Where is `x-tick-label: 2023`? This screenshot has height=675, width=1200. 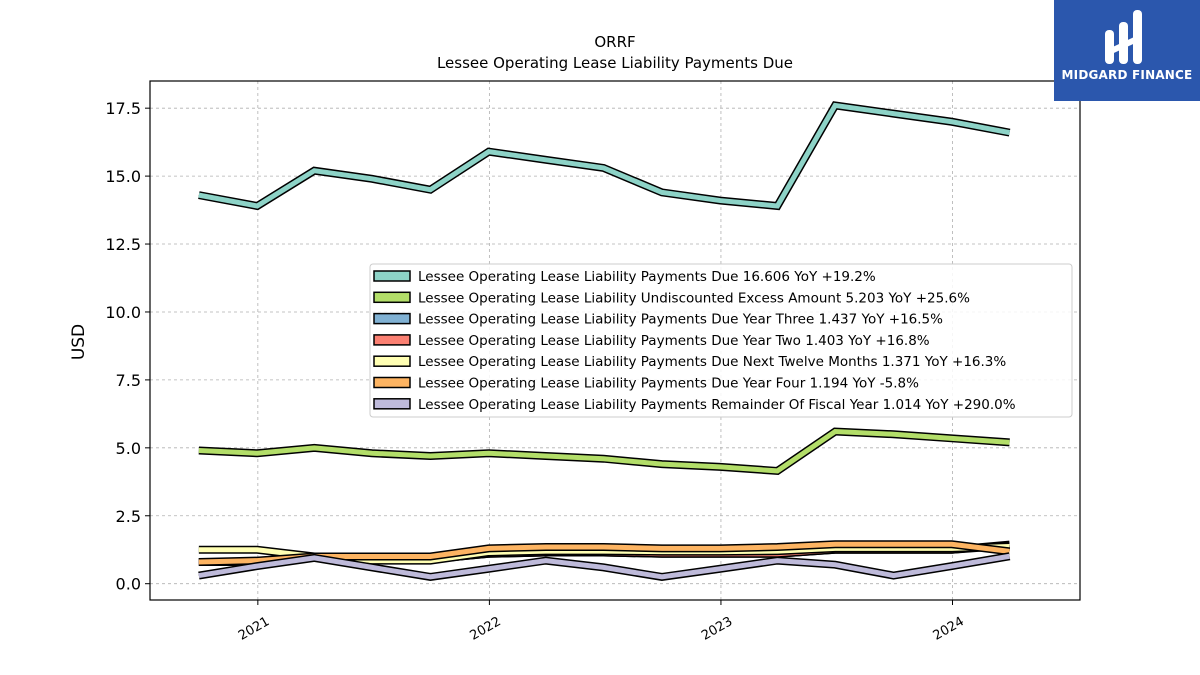 x-tick-label: 2023 is located at coordinates (717, 629).